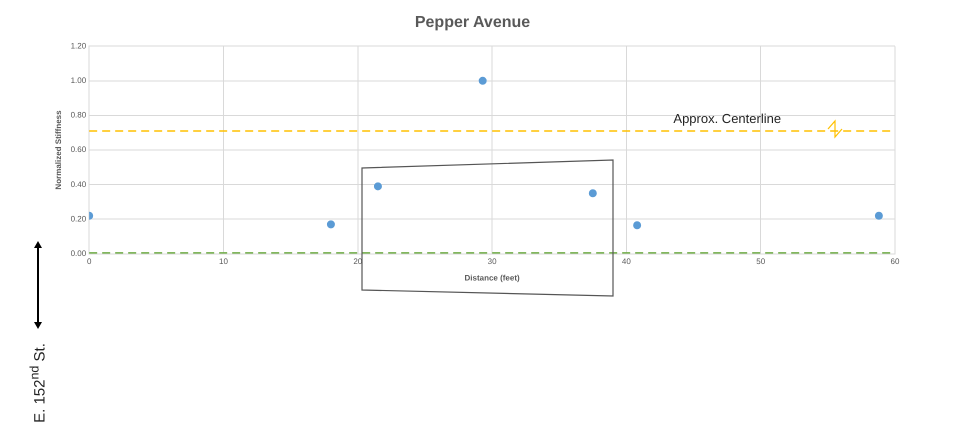 This screenshot has height=427, width=956. I want to click on x-tick-label: 50, so click(761, 261).